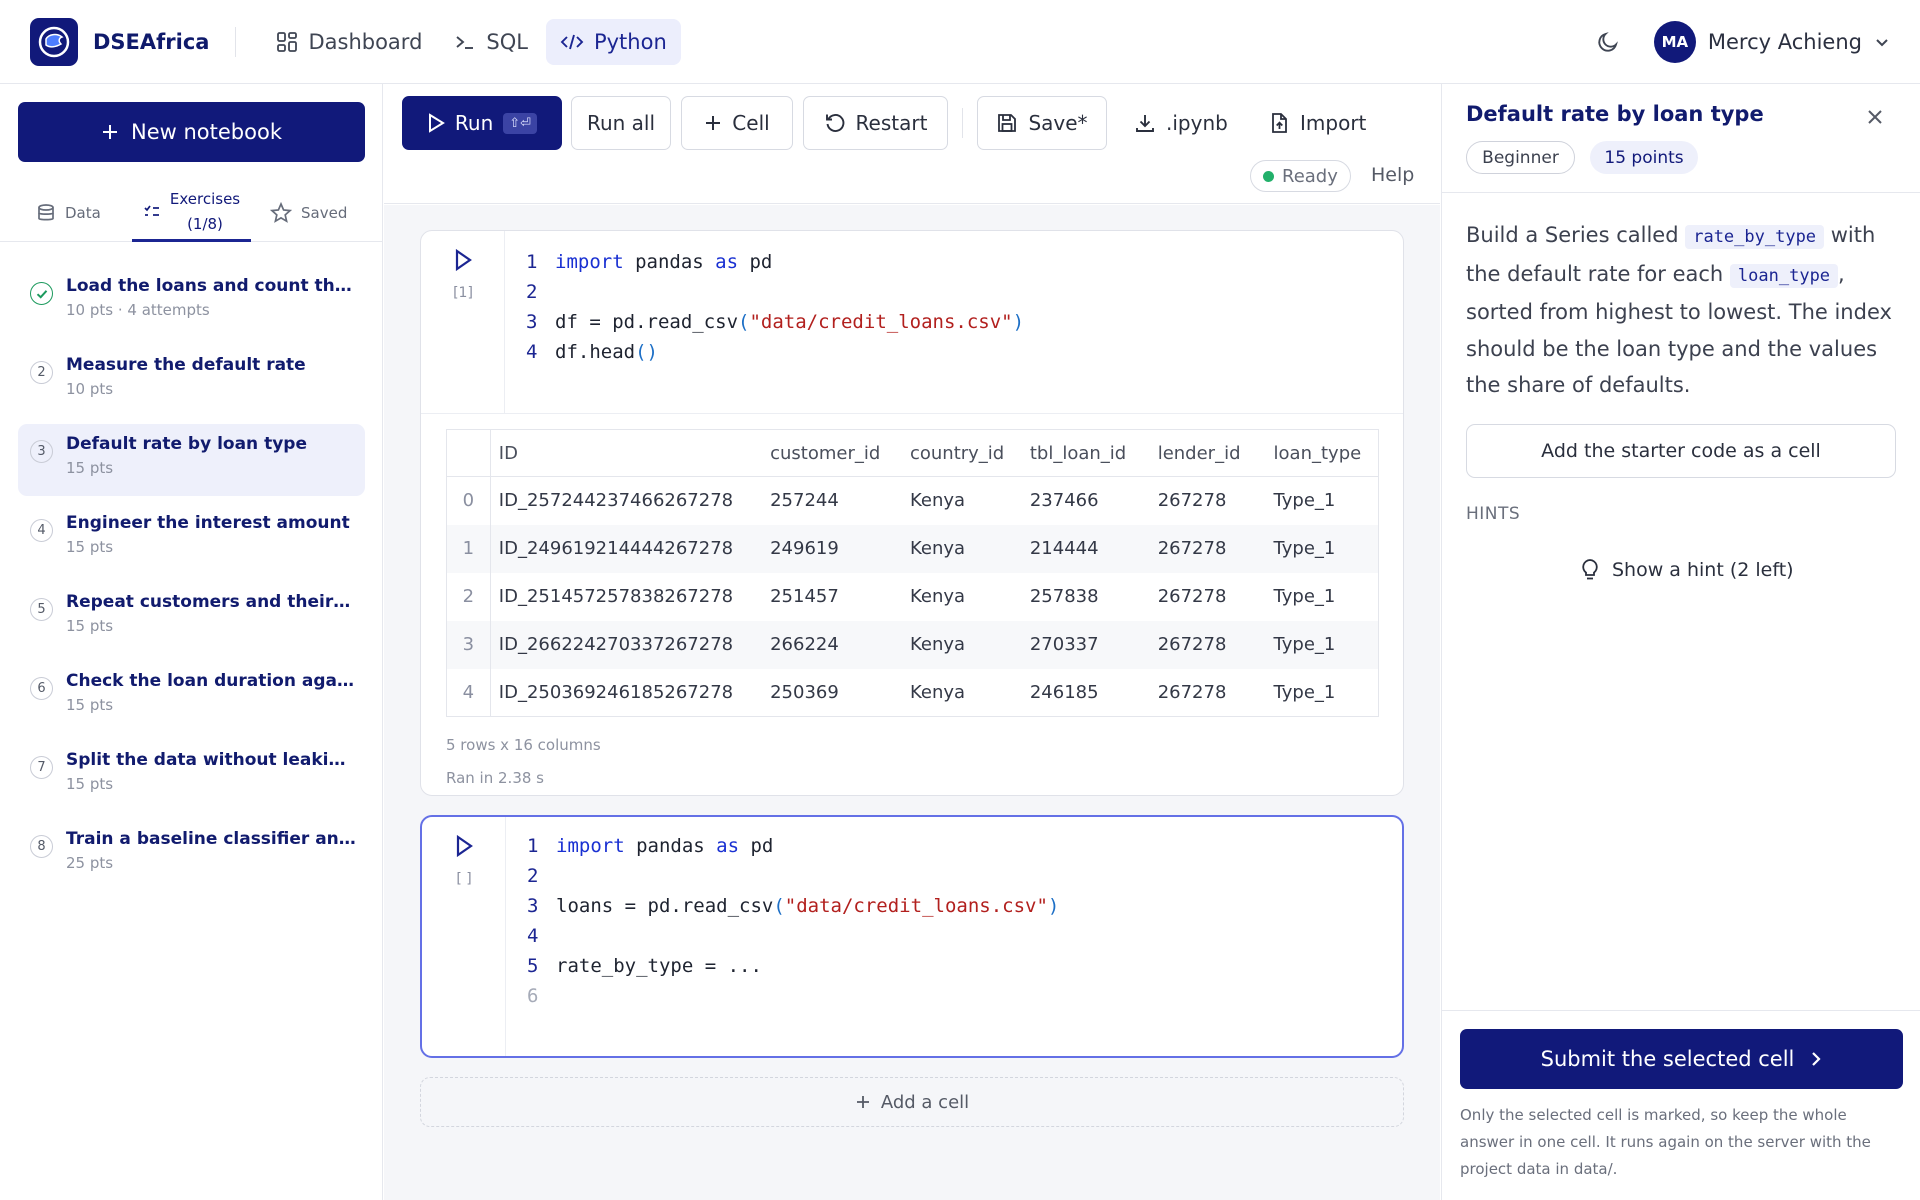 The width and height of the screenshot is (1920, 1200). What do you see at coordinates (41, 451) in the screenshot?
I see `exercise-number: 3` at bounding box center [41, 451].